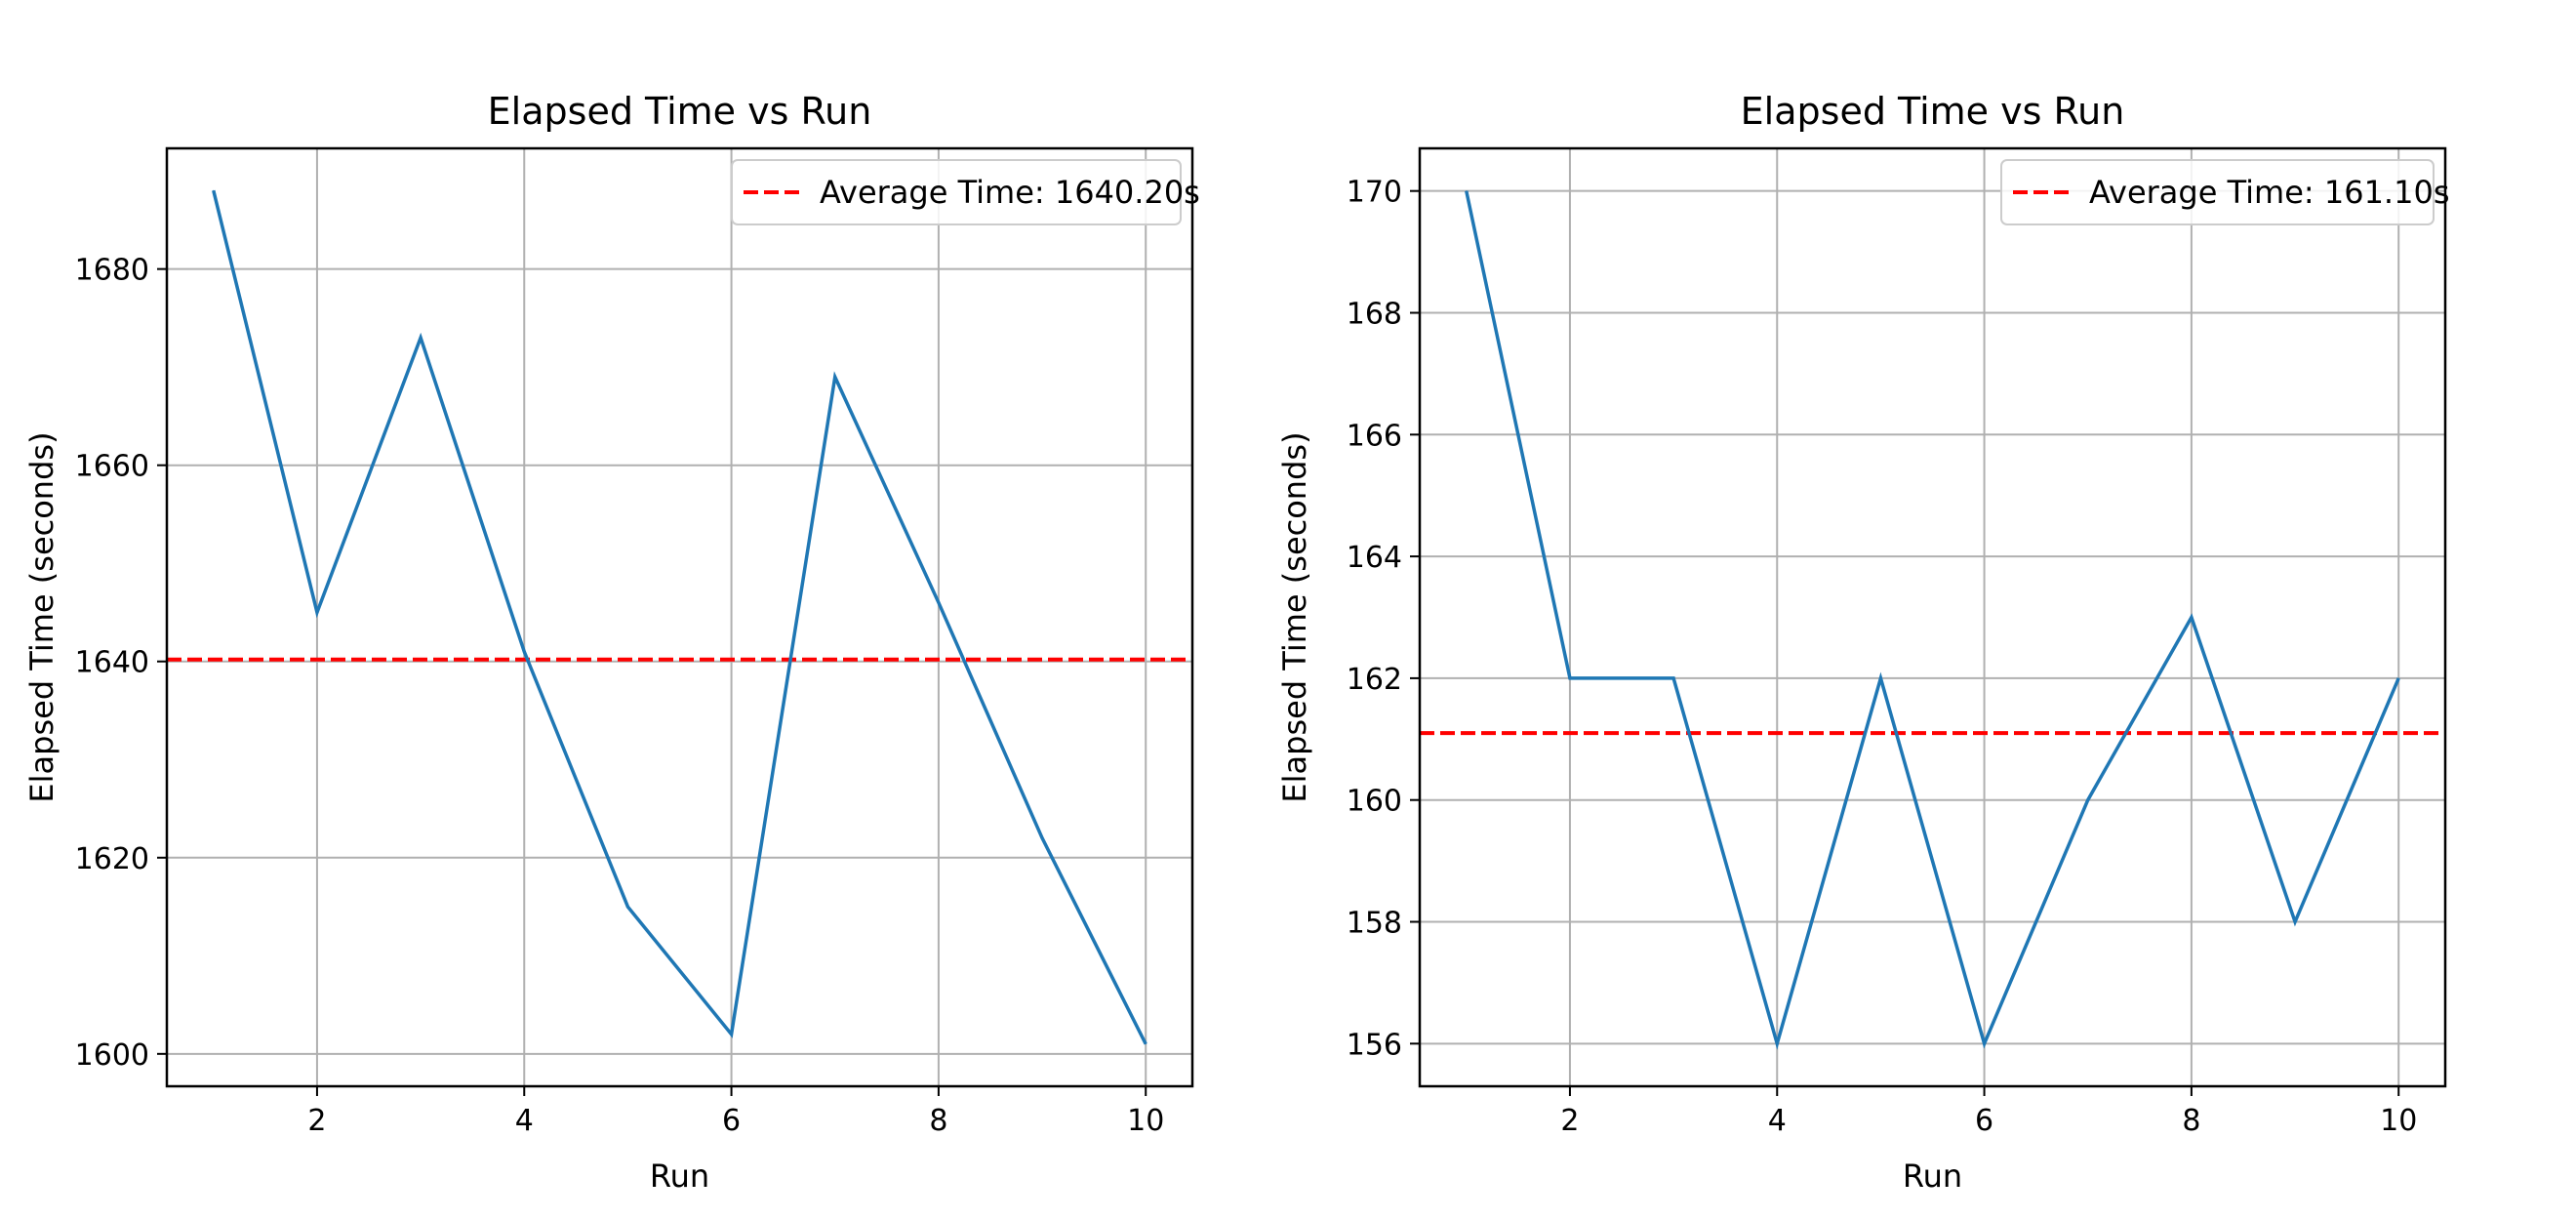  What do you see at coordinates (1374, 924) in the screenshot?
I see `y-tick-label: 158` at bounding box center [1374, 924].